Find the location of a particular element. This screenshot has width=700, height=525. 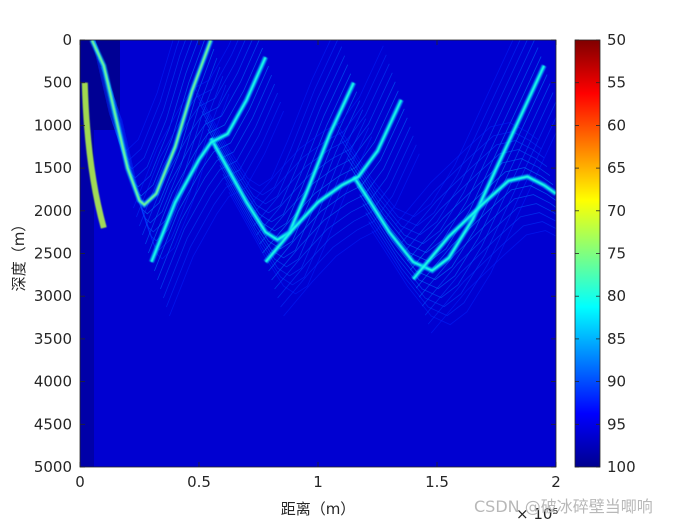

colorbar-tick-label: 70 is located at coordinates (616, 211).